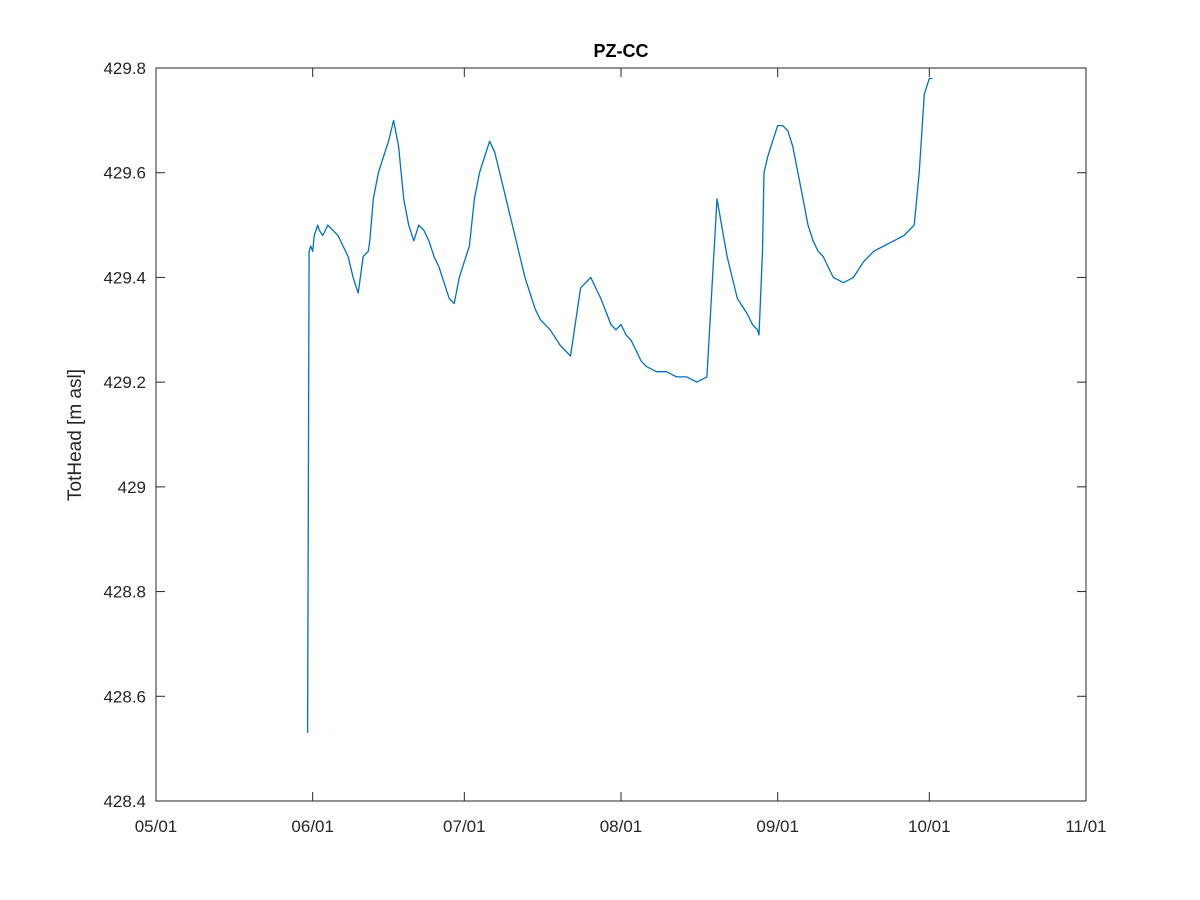 The width and height of the screenshot is (1200, 900). I want to click on y-tick-label: 428.6, so click(124, 696).